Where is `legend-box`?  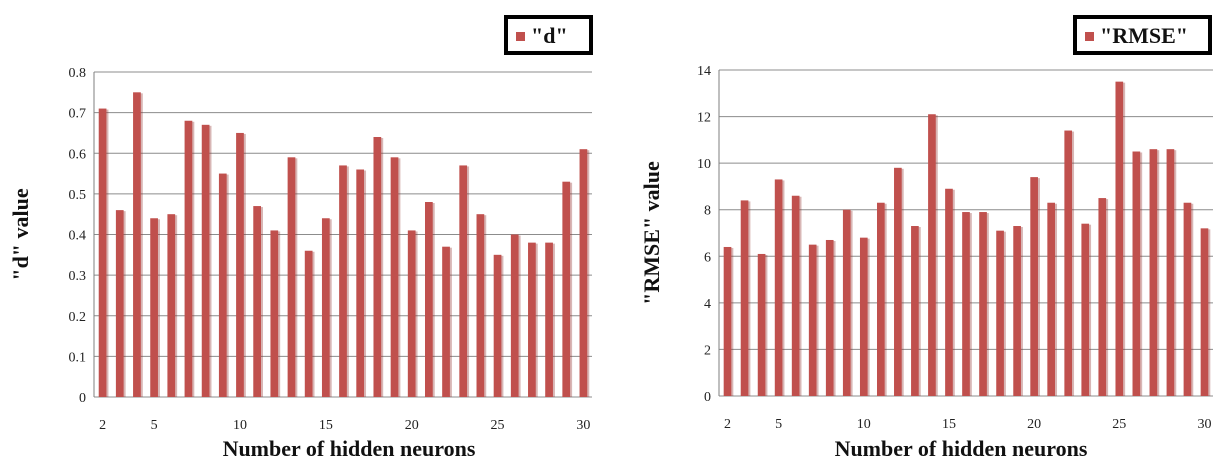
legend-box is located at coordinates (1142, 35).